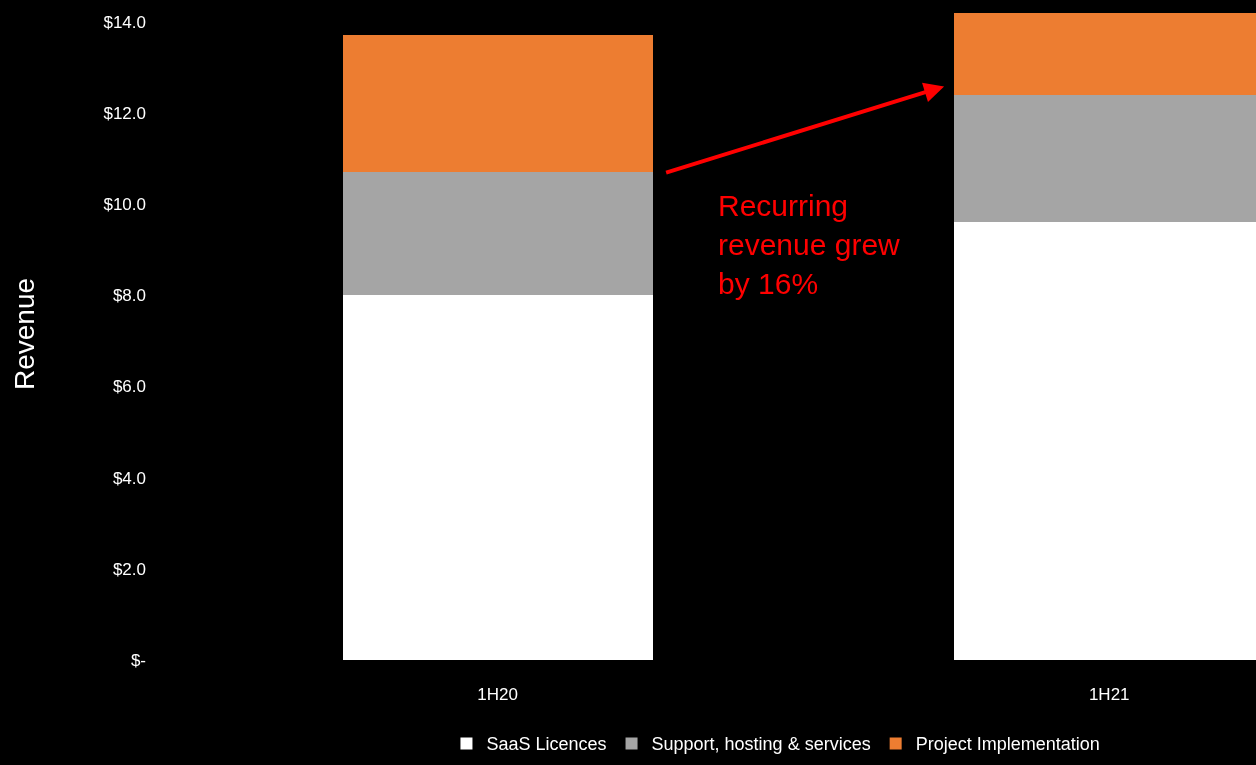 The height and width of the screenshot is (765, 1256). What do you see at coordinates (124, 205) in the screenshot?
I see `y-tick-label: $10.0` at bounding box center [124, 205].